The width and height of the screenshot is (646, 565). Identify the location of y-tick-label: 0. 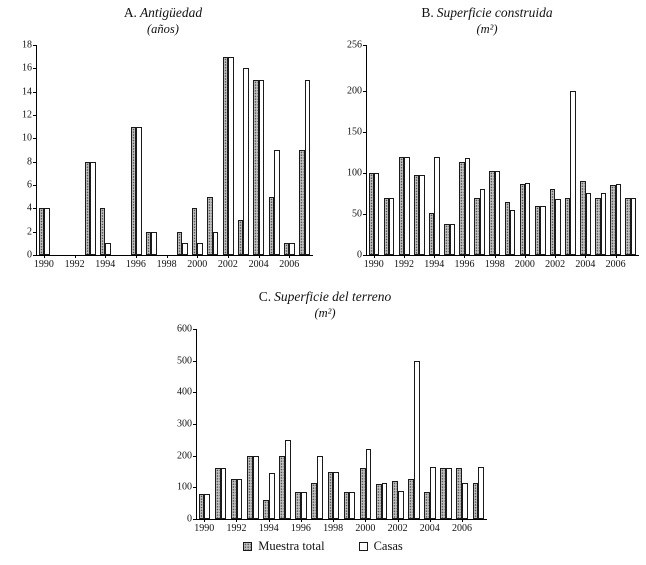
(189, 519).